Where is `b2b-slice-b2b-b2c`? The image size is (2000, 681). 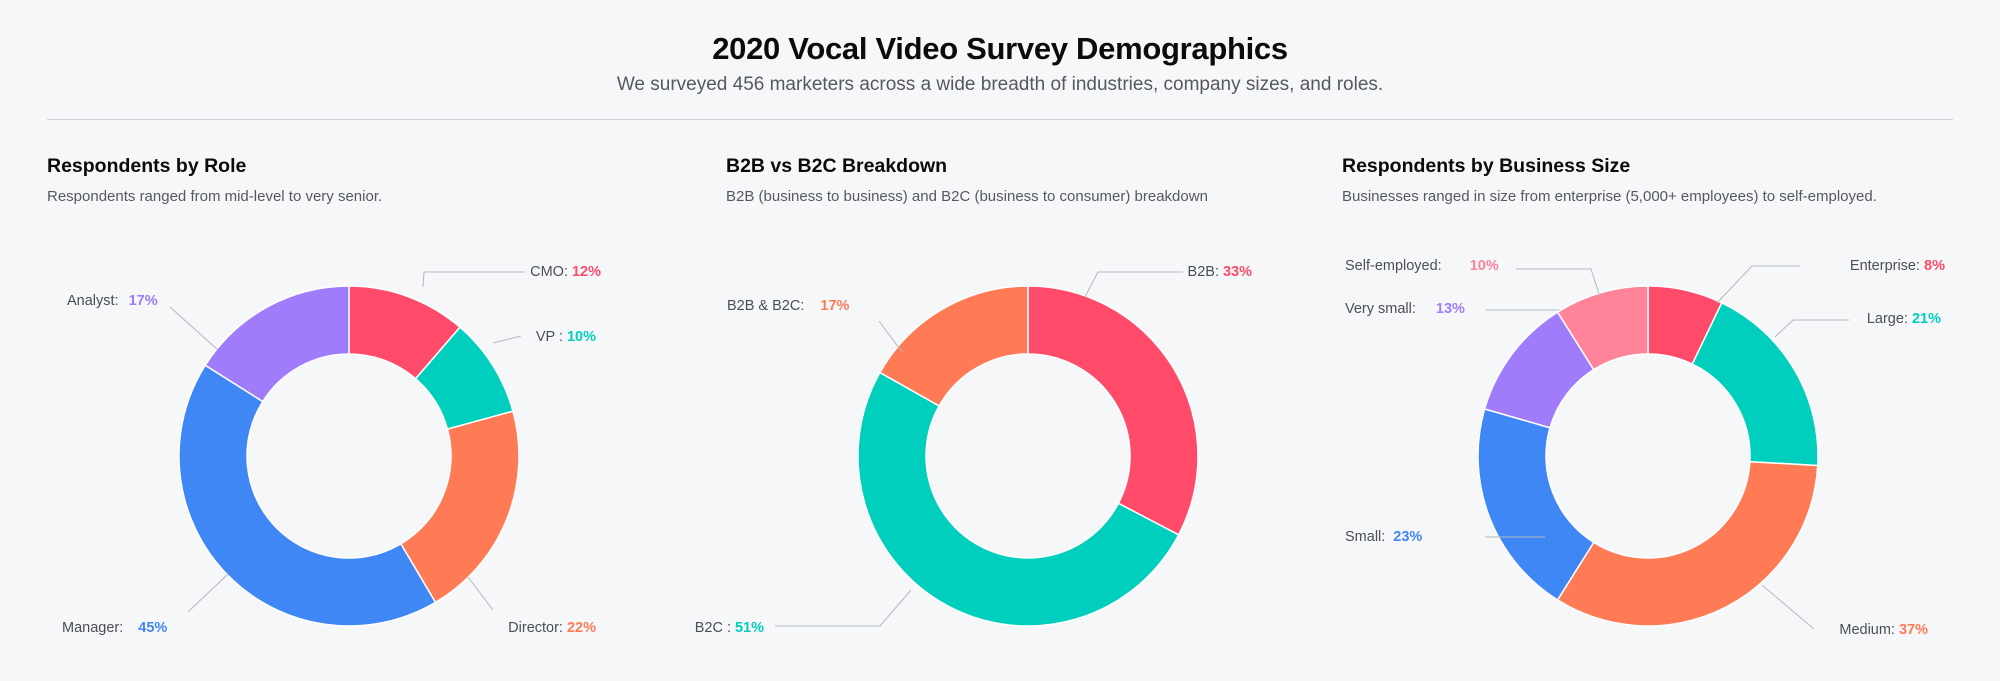 b2b-slice-b2b-b2c is located at coordinates (953, 346).